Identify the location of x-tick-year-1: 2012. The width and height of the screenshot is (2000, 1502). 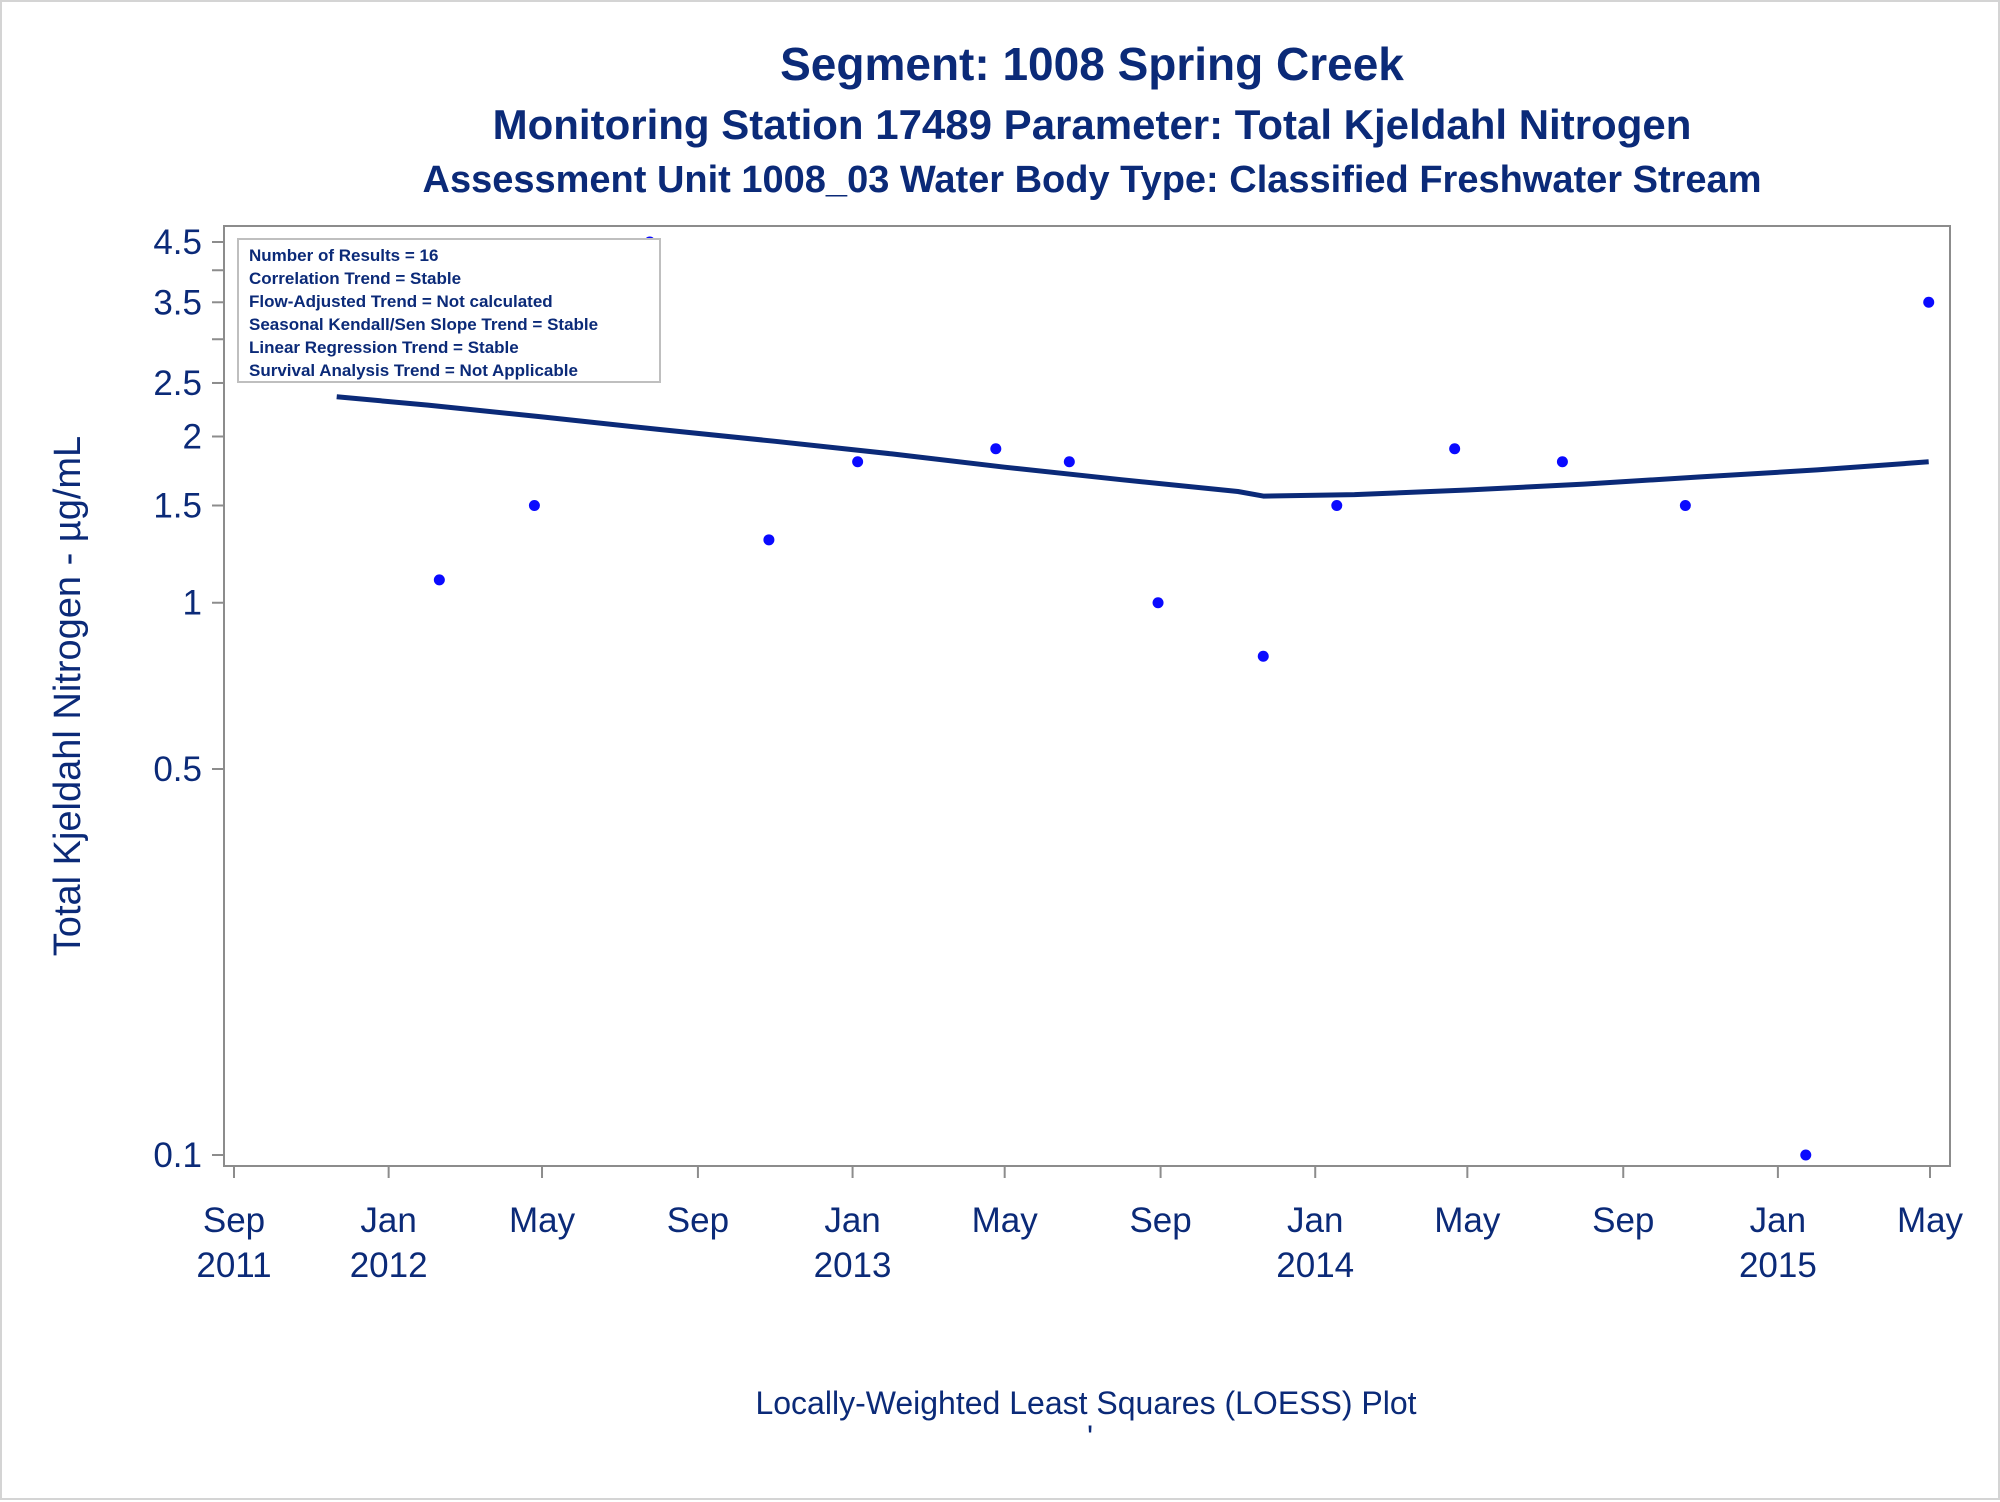
(389, 1265).